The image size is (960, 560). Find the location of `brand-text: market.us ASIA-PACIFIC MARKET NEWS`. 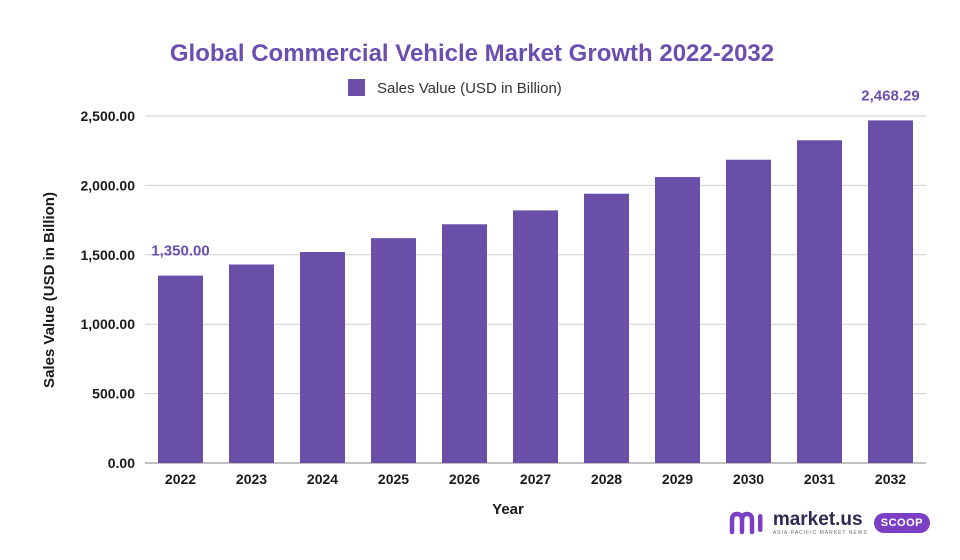

brand-text: market.us ASIA-PACIFIC MARKET NEWS is located at coordinates (820, 523).